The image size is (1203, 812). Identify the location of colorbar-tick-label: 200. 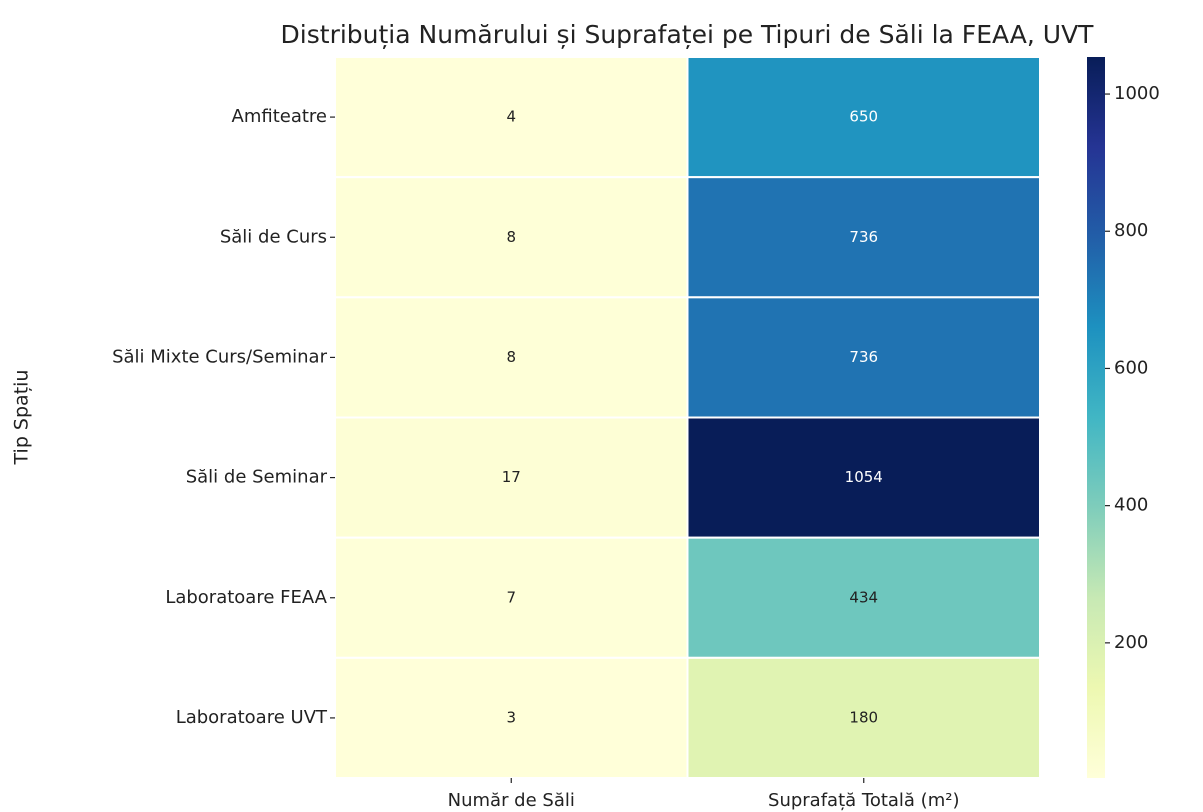
(1131, 642).